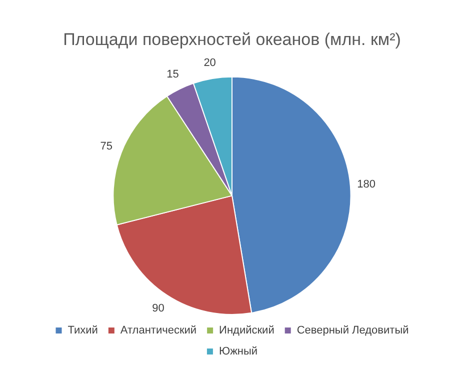 The height and width of the screenshot is (379, 464). Describe the element at coordinates (158, 330) in the screenshot. I see `legend-label: Атлантический` at that location.